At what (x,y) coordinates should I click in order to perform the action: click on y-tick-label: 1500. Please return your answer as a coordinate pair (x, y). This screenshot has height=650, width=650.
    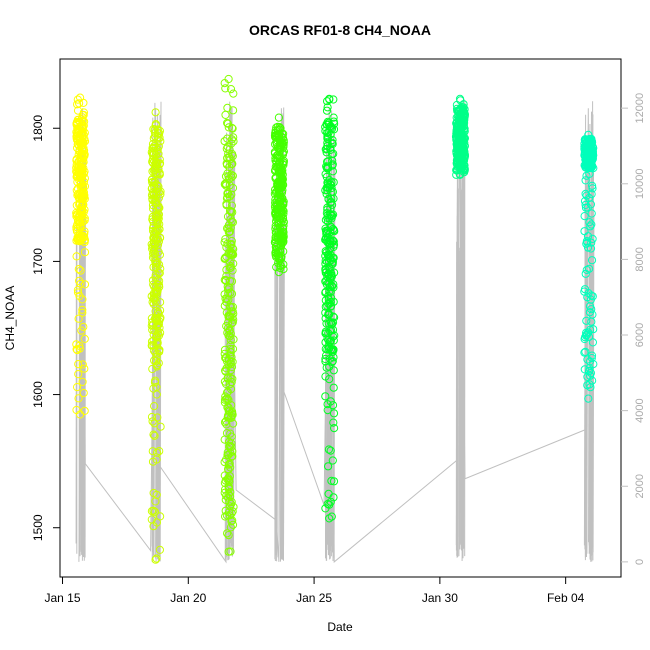
    Looking at the image, I should click on (38, 527).